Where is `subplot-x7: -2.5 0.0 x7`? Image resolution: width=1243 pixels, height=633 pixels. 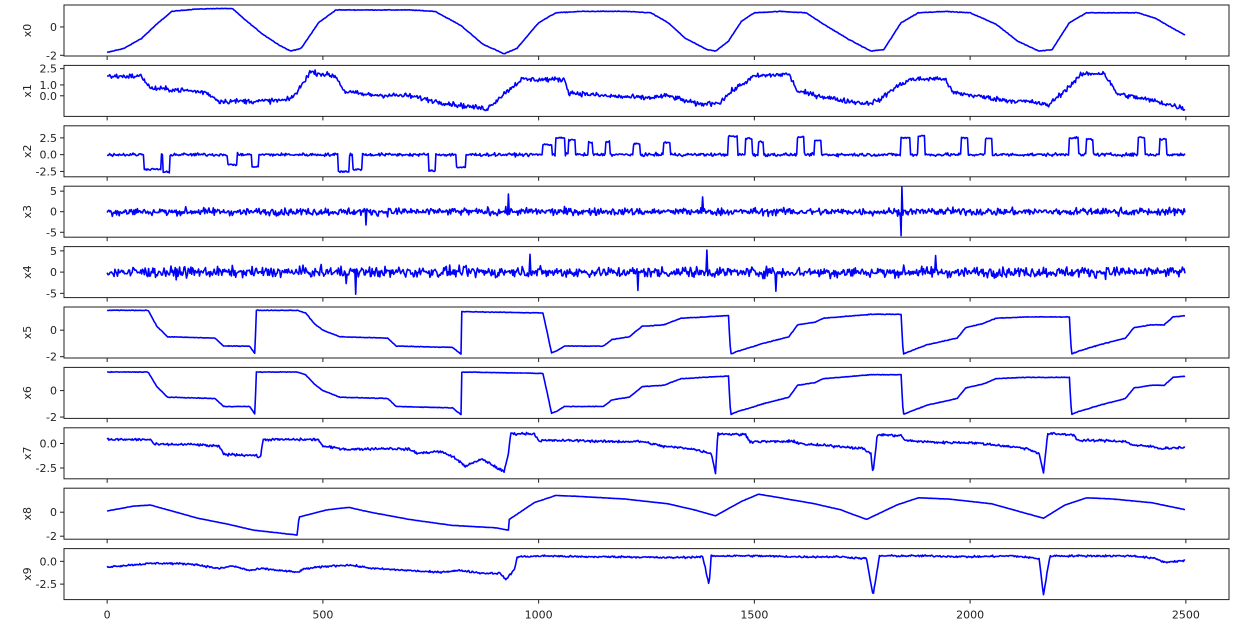 subplot-x7: -2.5 0.0 x7 is located at coordinates (625, 455).